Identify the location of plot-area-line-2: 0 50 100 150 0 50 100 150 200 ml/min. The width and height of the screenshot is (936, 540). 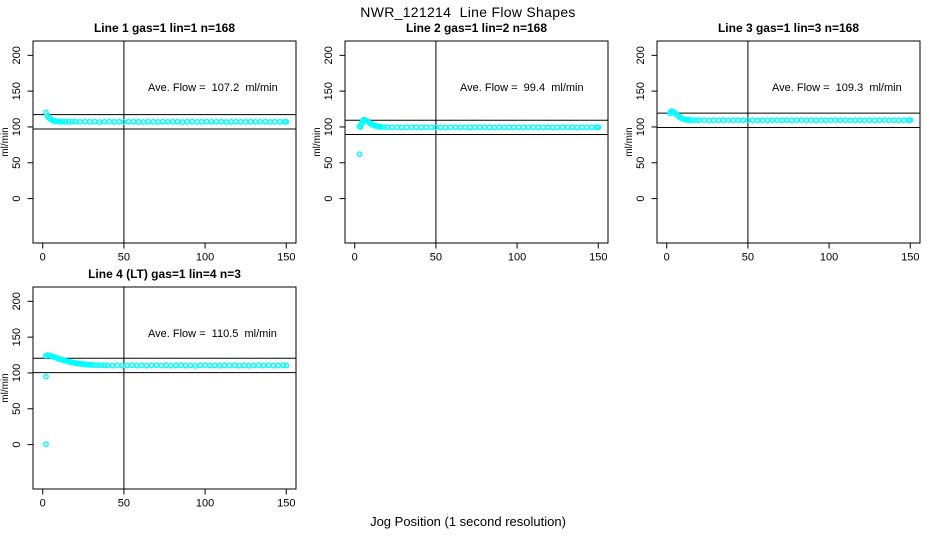
(460, 152).